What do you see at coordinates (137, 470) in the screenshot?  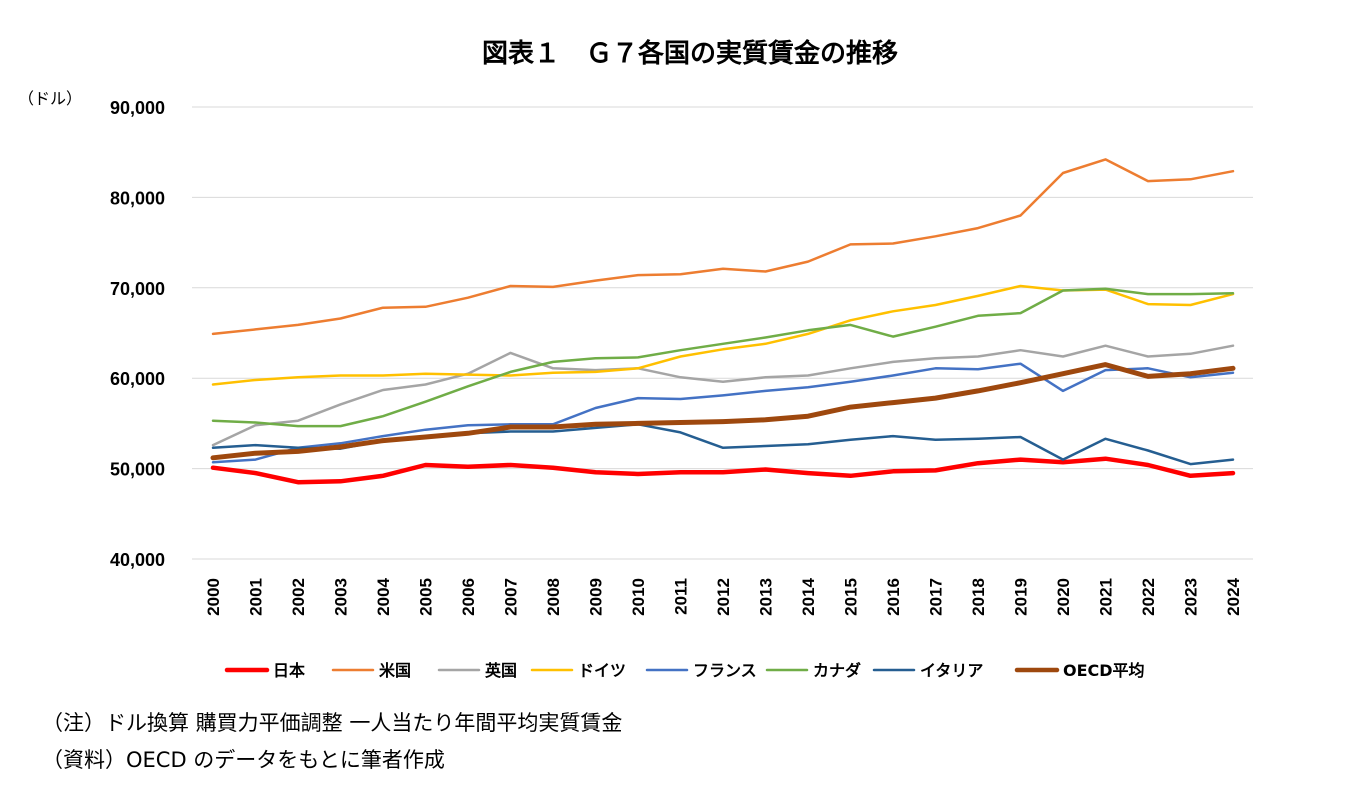 I see `y-tick-label: 50,000` at bounding box center [137, 470].